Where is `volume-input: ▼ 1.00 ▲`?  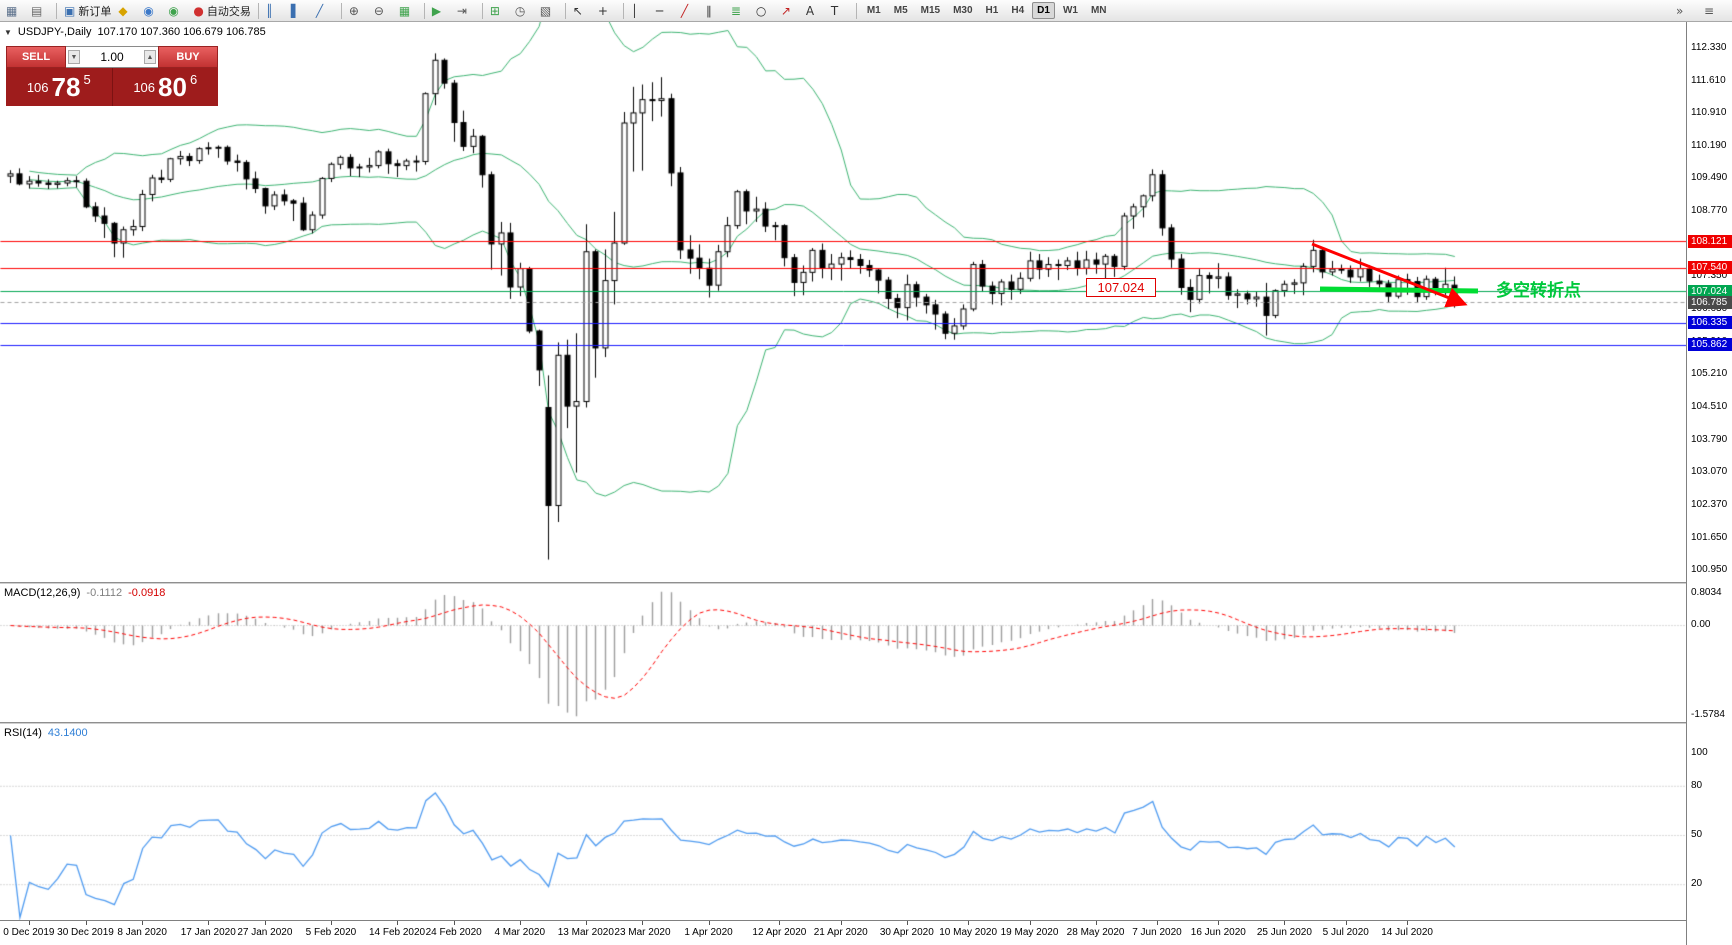 volume-input: ▼ 1.00 ▲ is located at coordinates (112, 57).